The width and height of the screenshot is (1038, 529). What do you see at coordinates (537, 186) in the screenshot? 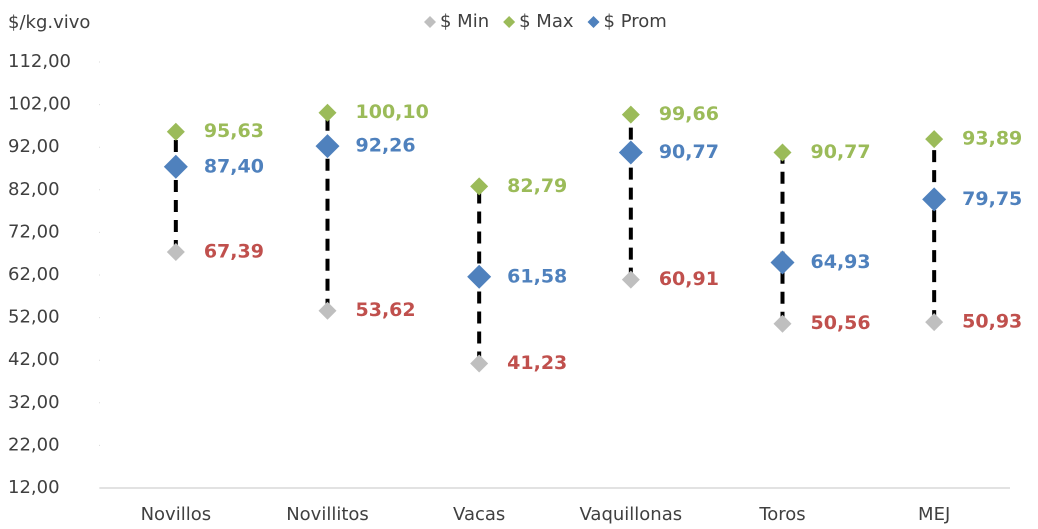
I see `data-label: 82,79` at bounding box center [537, 186].